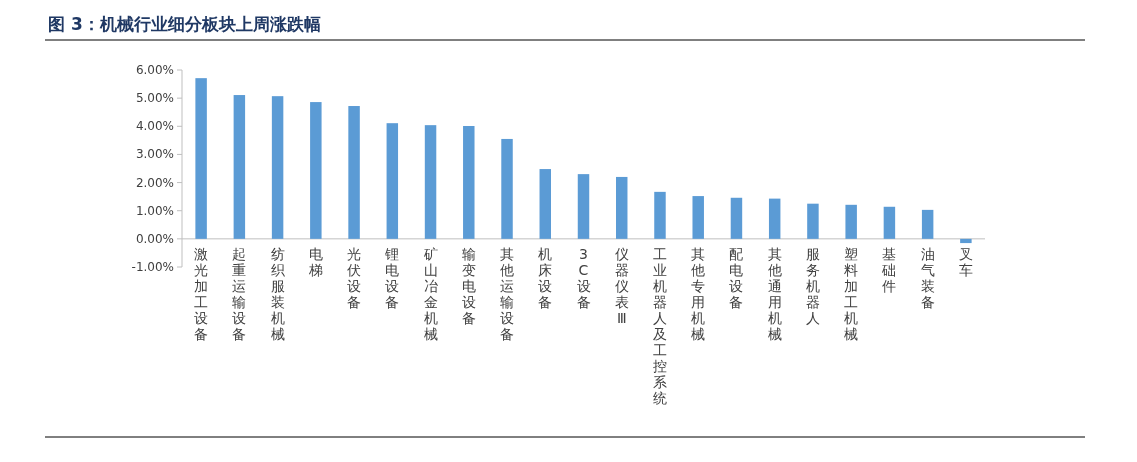  Describe the element at coordinates (774, 293) in the screenshot. I see `x-tick-label: 其他通用机械` at that location.